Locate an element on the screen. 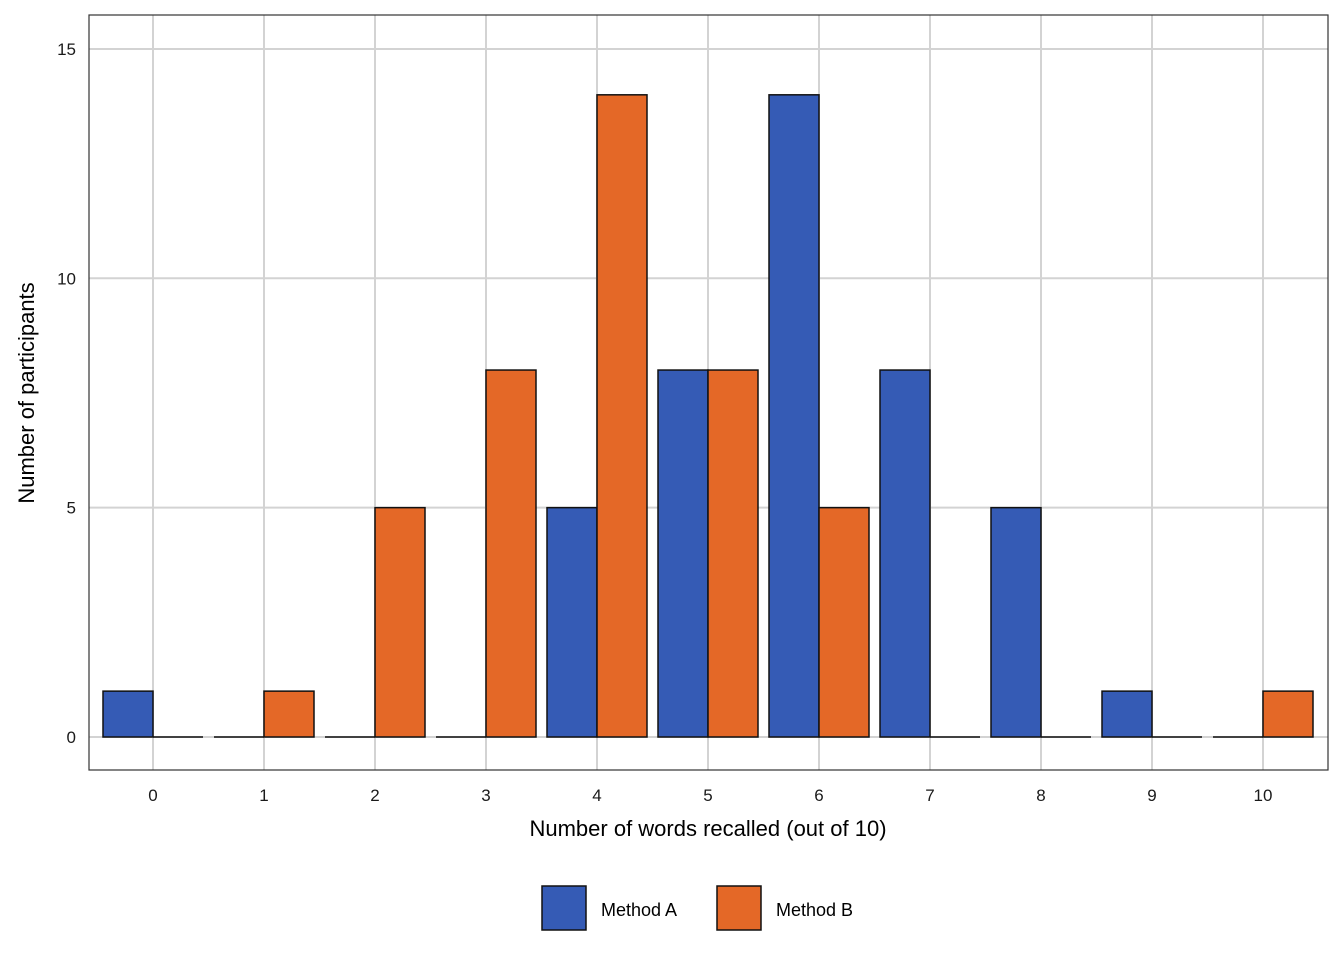  y-axis-title: Number of participants is located at coordinates (26, 392).